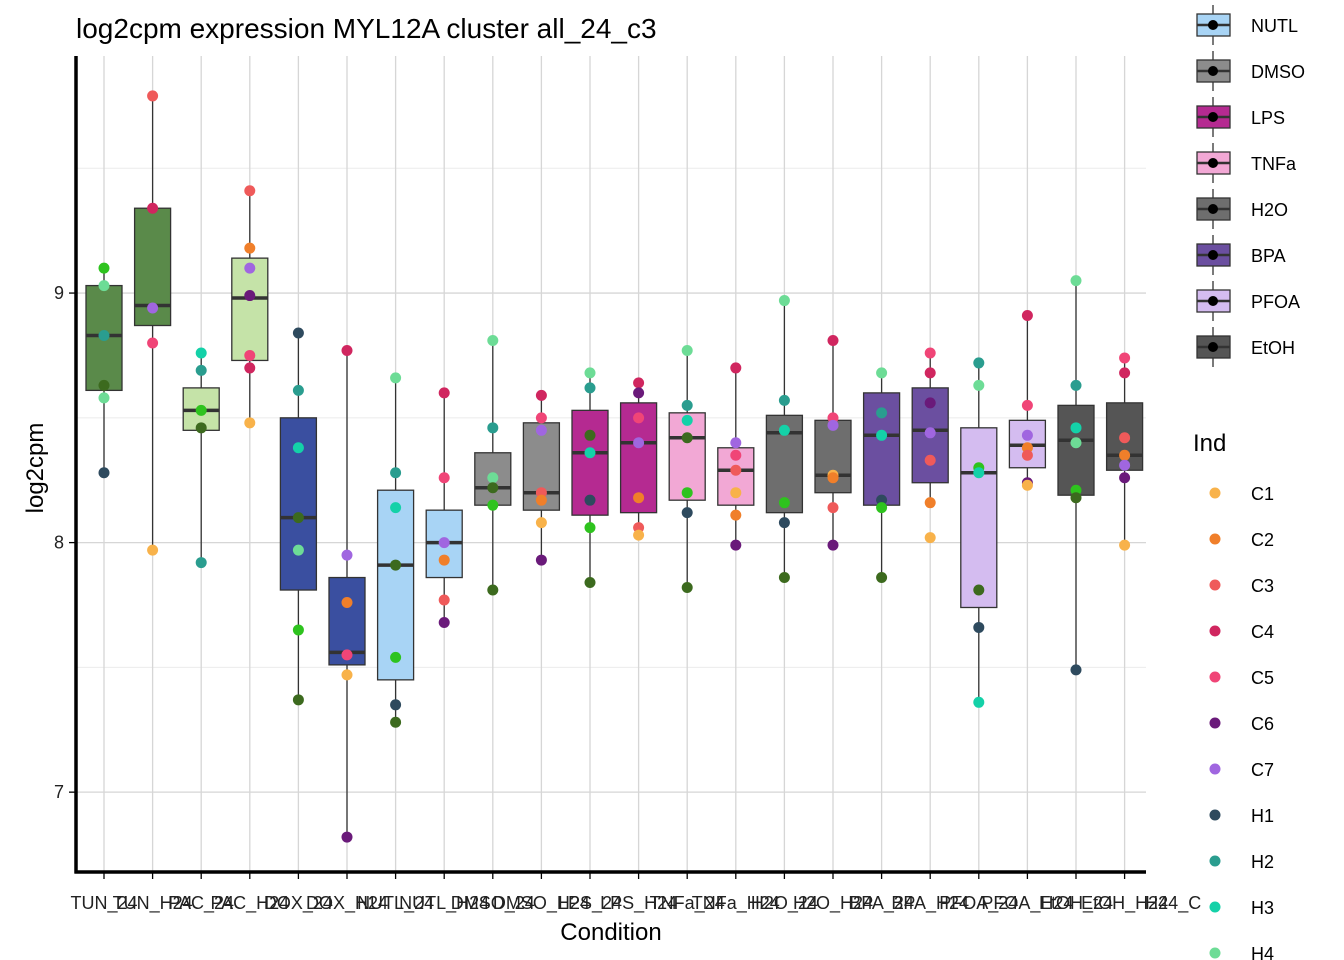  Describe the element at coordinates (1262, 586) in the screenshot. I see `legend-ind-label: C3` at that location.